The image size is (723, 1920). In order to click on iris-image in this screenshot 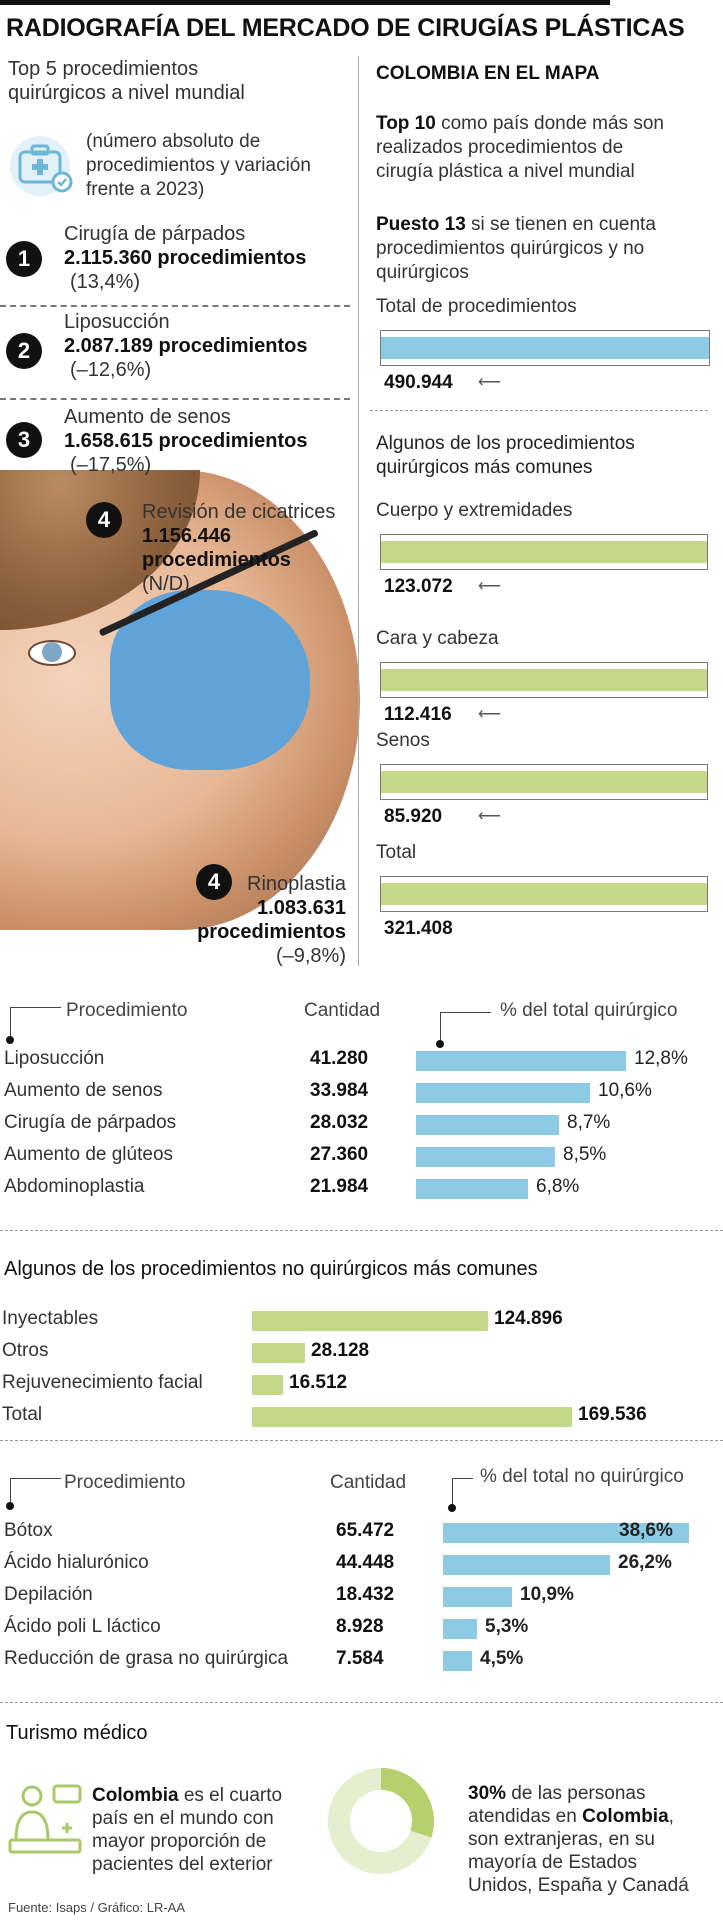, I will do `click(52, 652)`.